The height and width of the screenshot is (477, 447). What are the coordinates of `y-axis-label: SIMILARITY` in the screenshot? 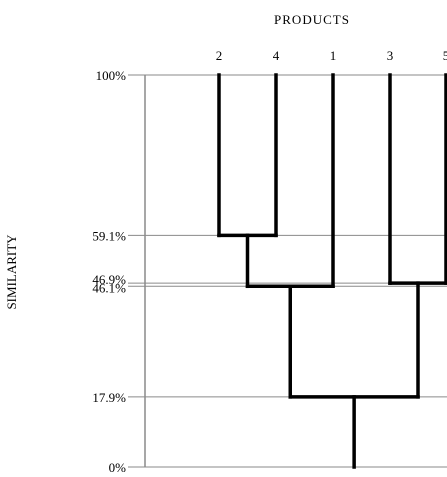 It's located at (11, 272).